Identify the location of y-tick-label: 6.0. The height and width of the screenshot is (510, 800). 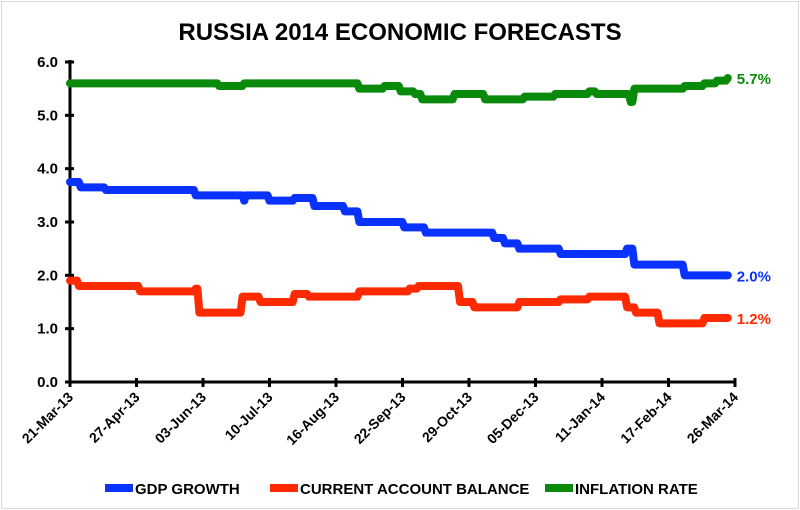
(47, 62).